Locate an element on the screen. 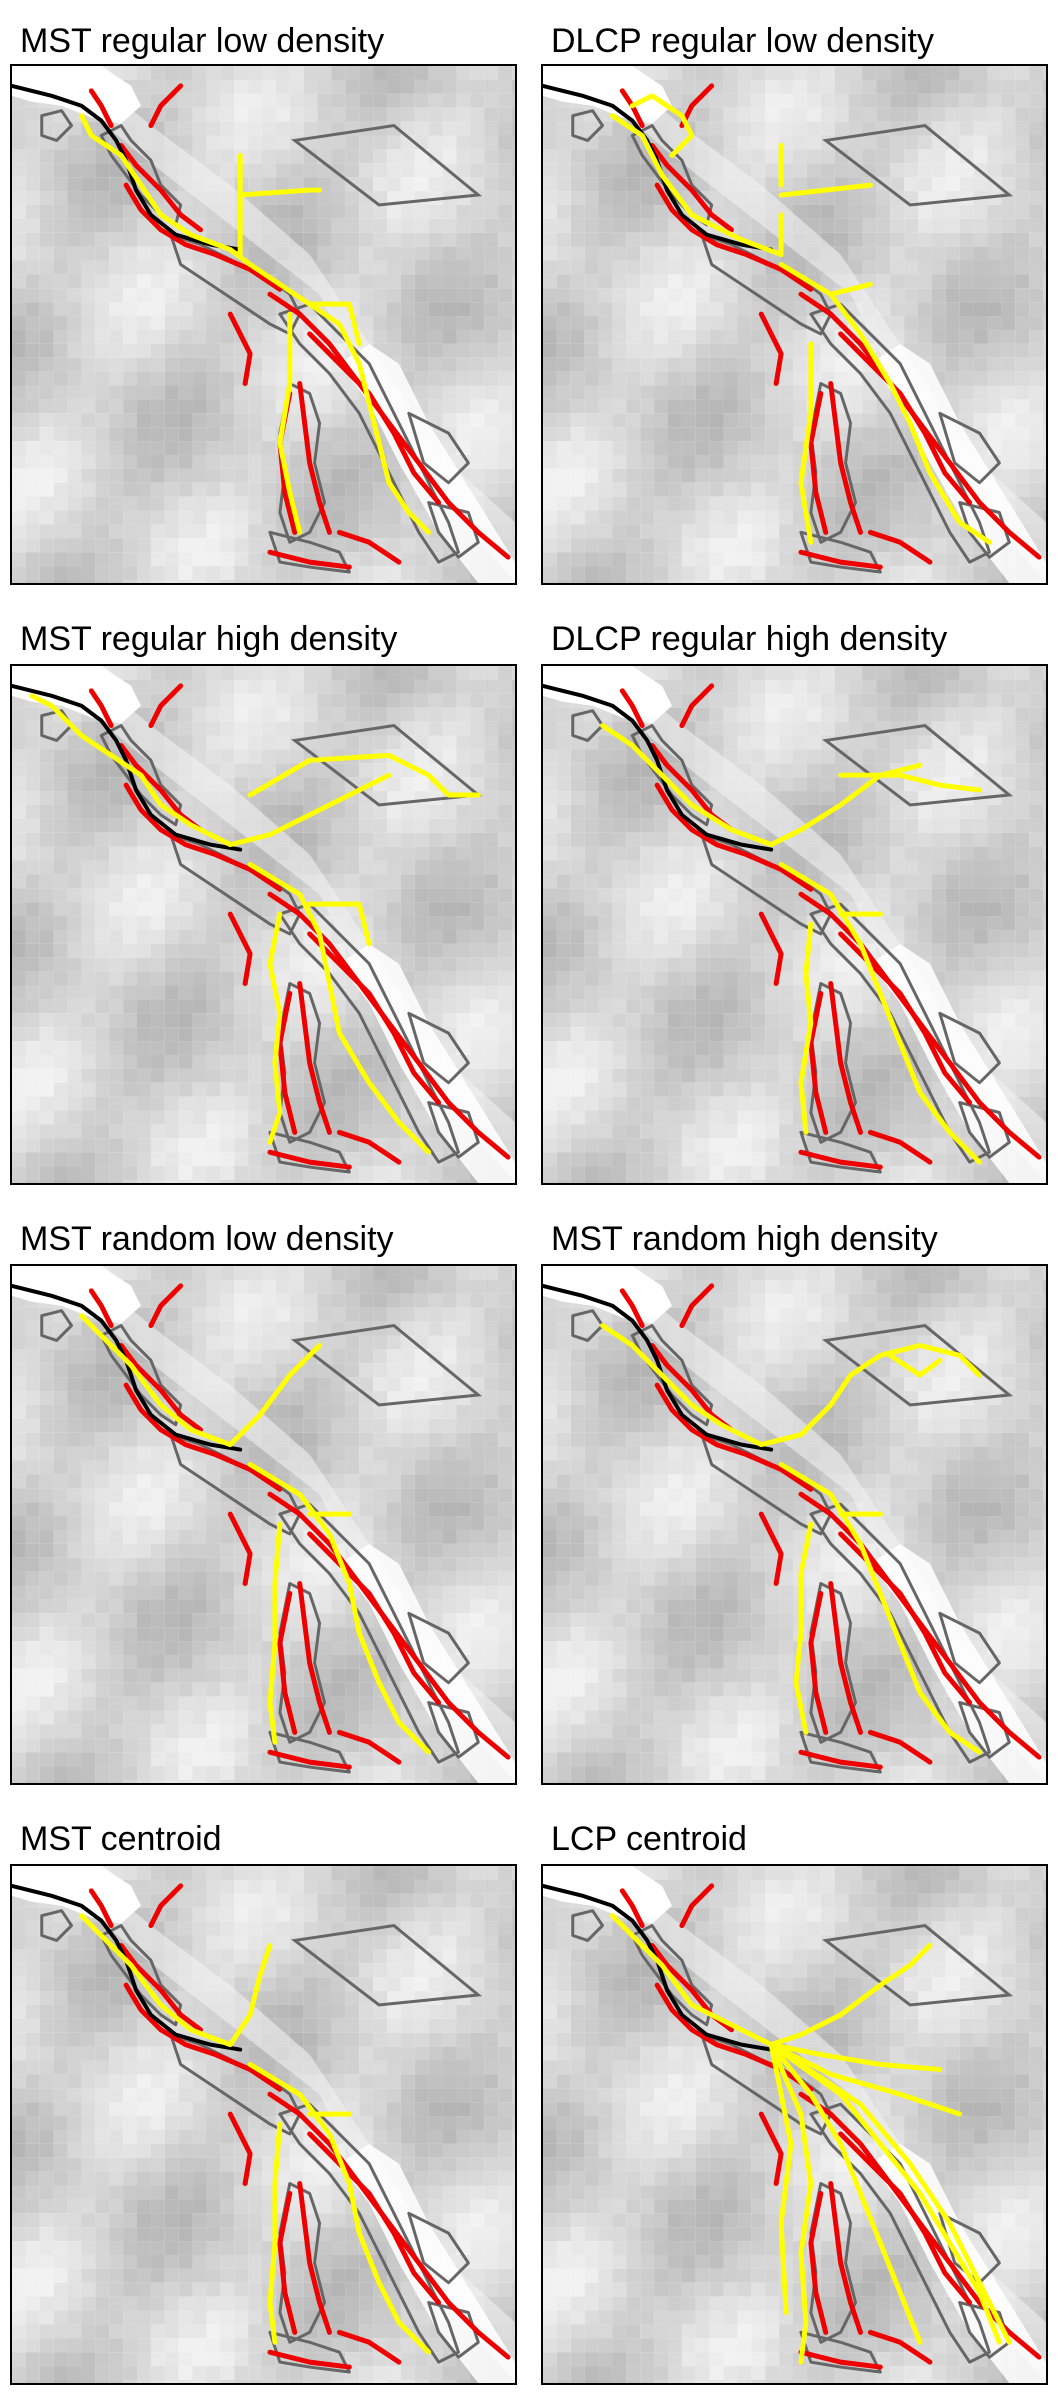 The height and width of the screenshot is (2400, 1062). map-panel-mst-centroid is located at coordinates (263, 2124).